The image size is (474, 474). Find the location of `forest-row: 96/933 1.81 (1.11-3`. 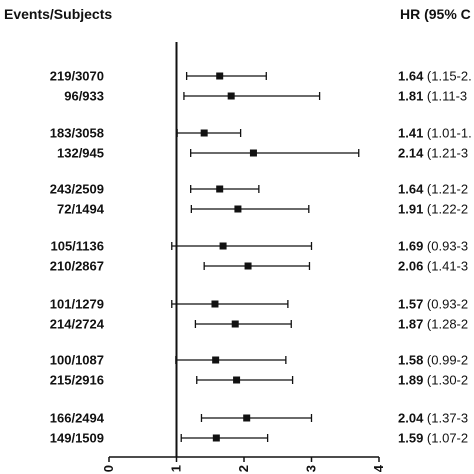

forest-row: 96/933 1.81 (1.11-3 is located at coordinates (265, 96).